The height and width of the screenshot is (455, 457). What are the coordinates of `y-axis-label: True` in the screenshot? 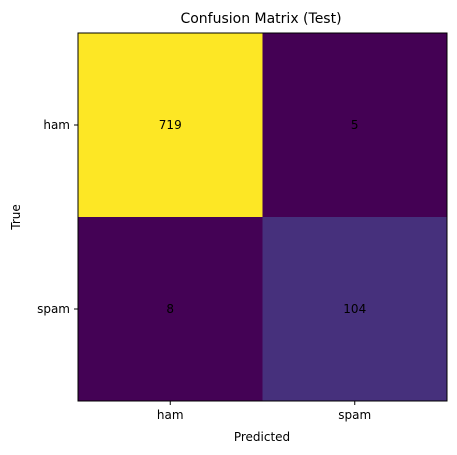 It's located at (16, 217).